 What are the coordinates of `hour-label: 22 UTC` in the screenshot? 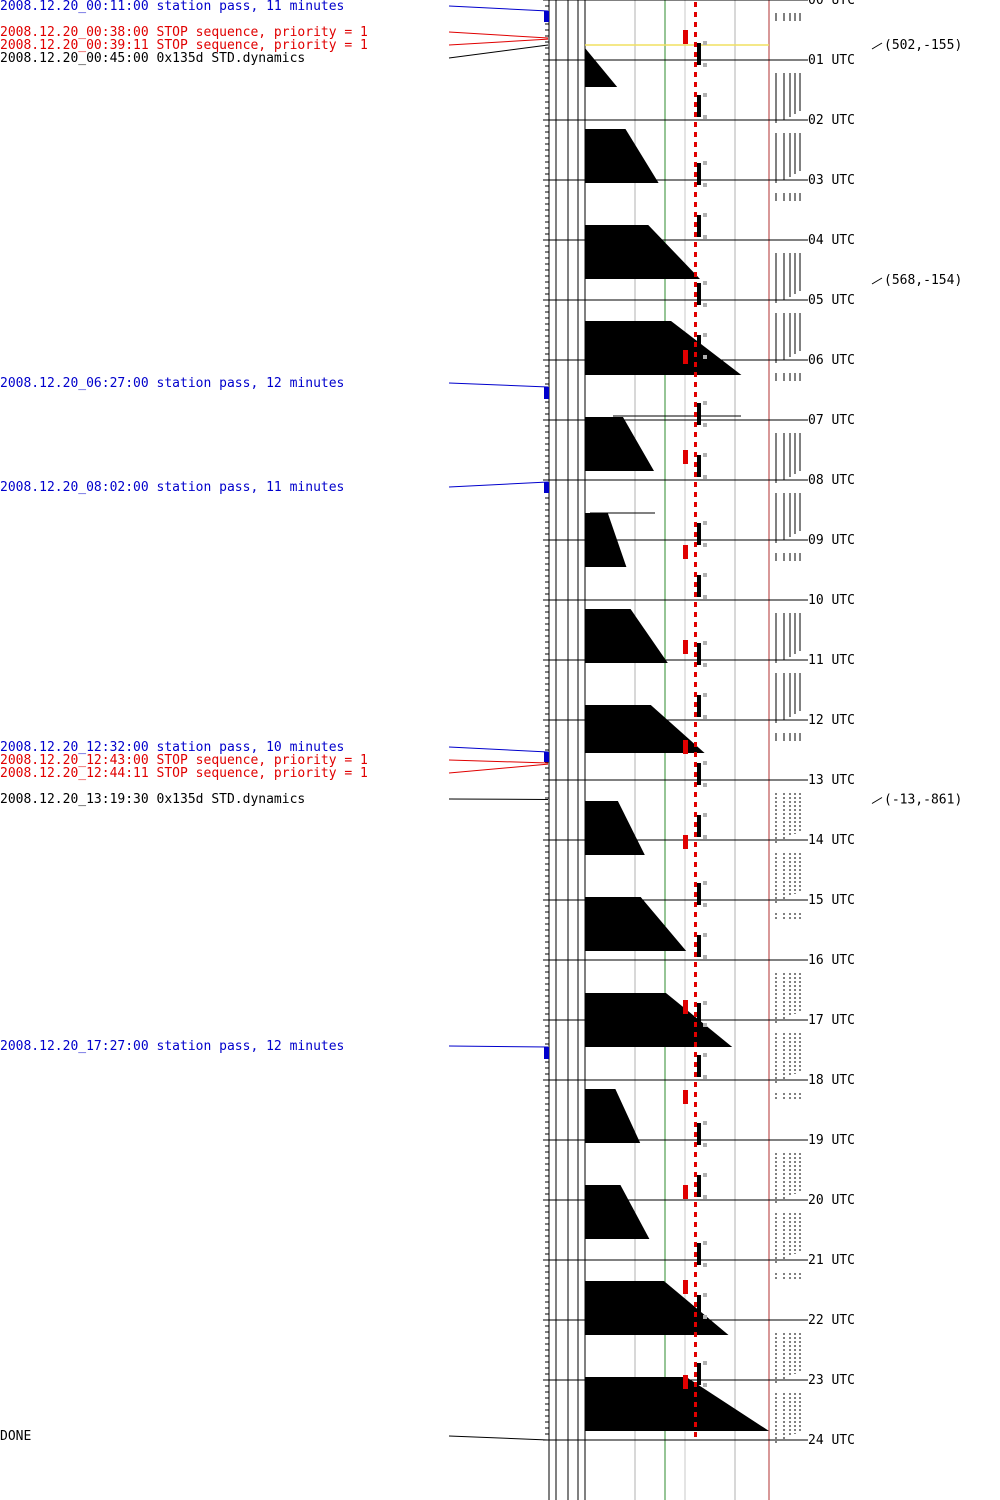 It's located at (831, 1320).